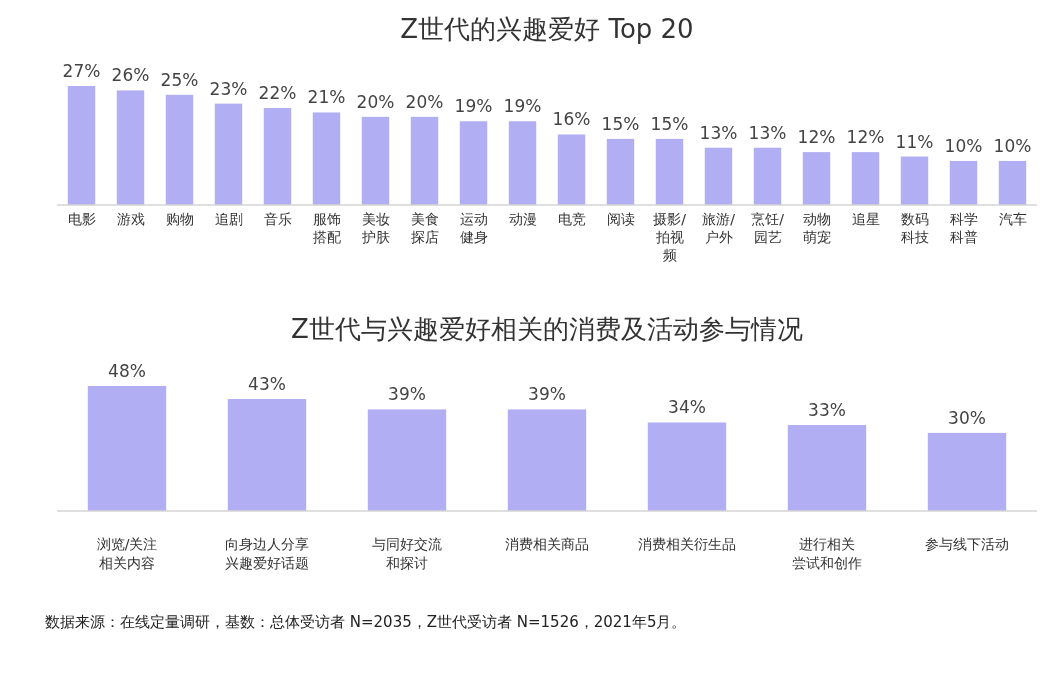 Image resolution: width=1052 pixels, height=674 pixels. Describe the element at coordinates (267, 384) in the screenshot. I see `data-label: 43%` at that location.